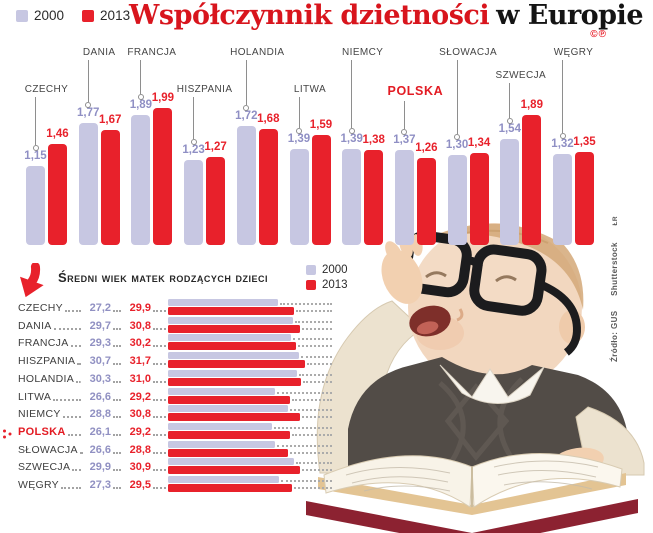 Image resolution: width=653 pixels, height=533 pixels. What do you see at coordinates (310, 450) in the screenshot?
I see `age-trail-2013-SŁOWACJA` at bounding box center [310, 450].